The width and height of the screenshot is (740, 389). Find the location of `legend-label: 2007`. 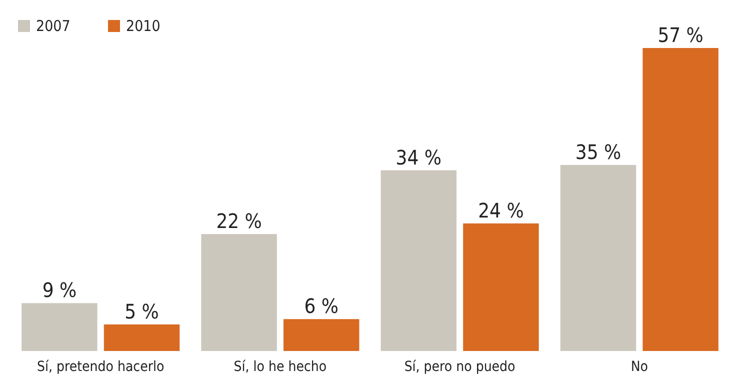

legend-label: 2007 is located at coordinates (53, 26).